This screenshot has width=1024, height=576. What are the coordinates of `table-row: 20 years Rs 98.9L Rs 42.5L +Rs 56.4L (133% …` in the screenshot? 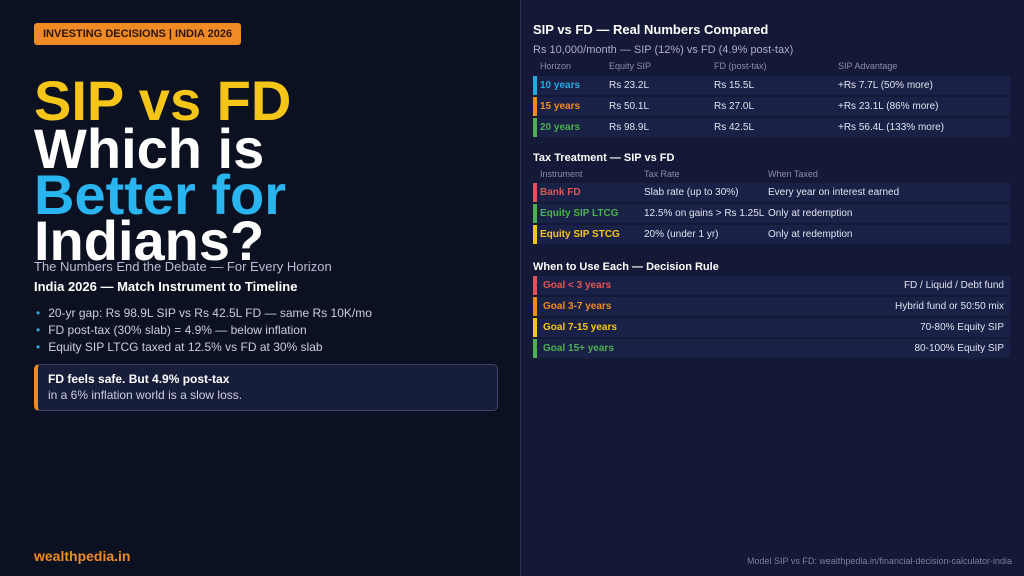 It's located at (771, 127).